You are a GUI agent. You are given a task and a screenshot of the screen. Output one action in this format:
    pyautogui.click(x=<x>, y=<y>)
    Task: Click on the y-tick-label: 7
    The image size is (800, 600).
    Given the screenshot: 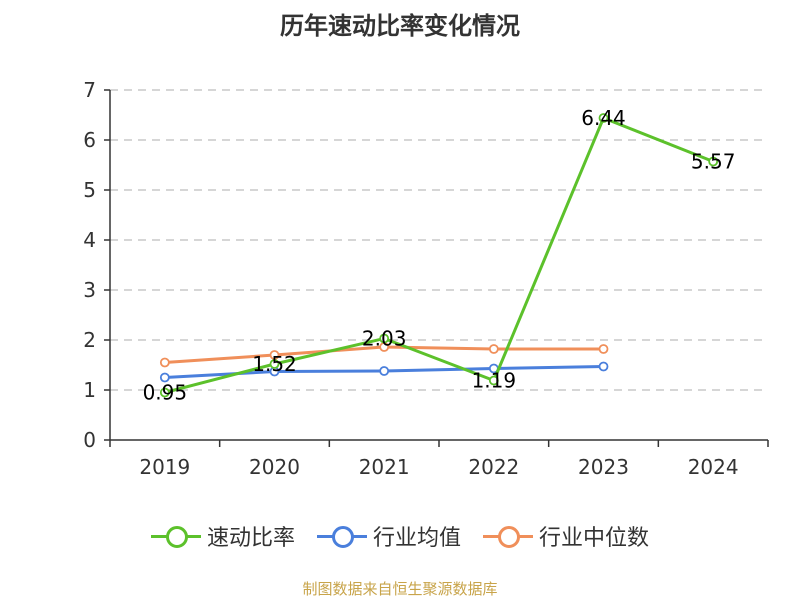 What is the action you would take?
    pyautogui.click(x=89, y=90)
    